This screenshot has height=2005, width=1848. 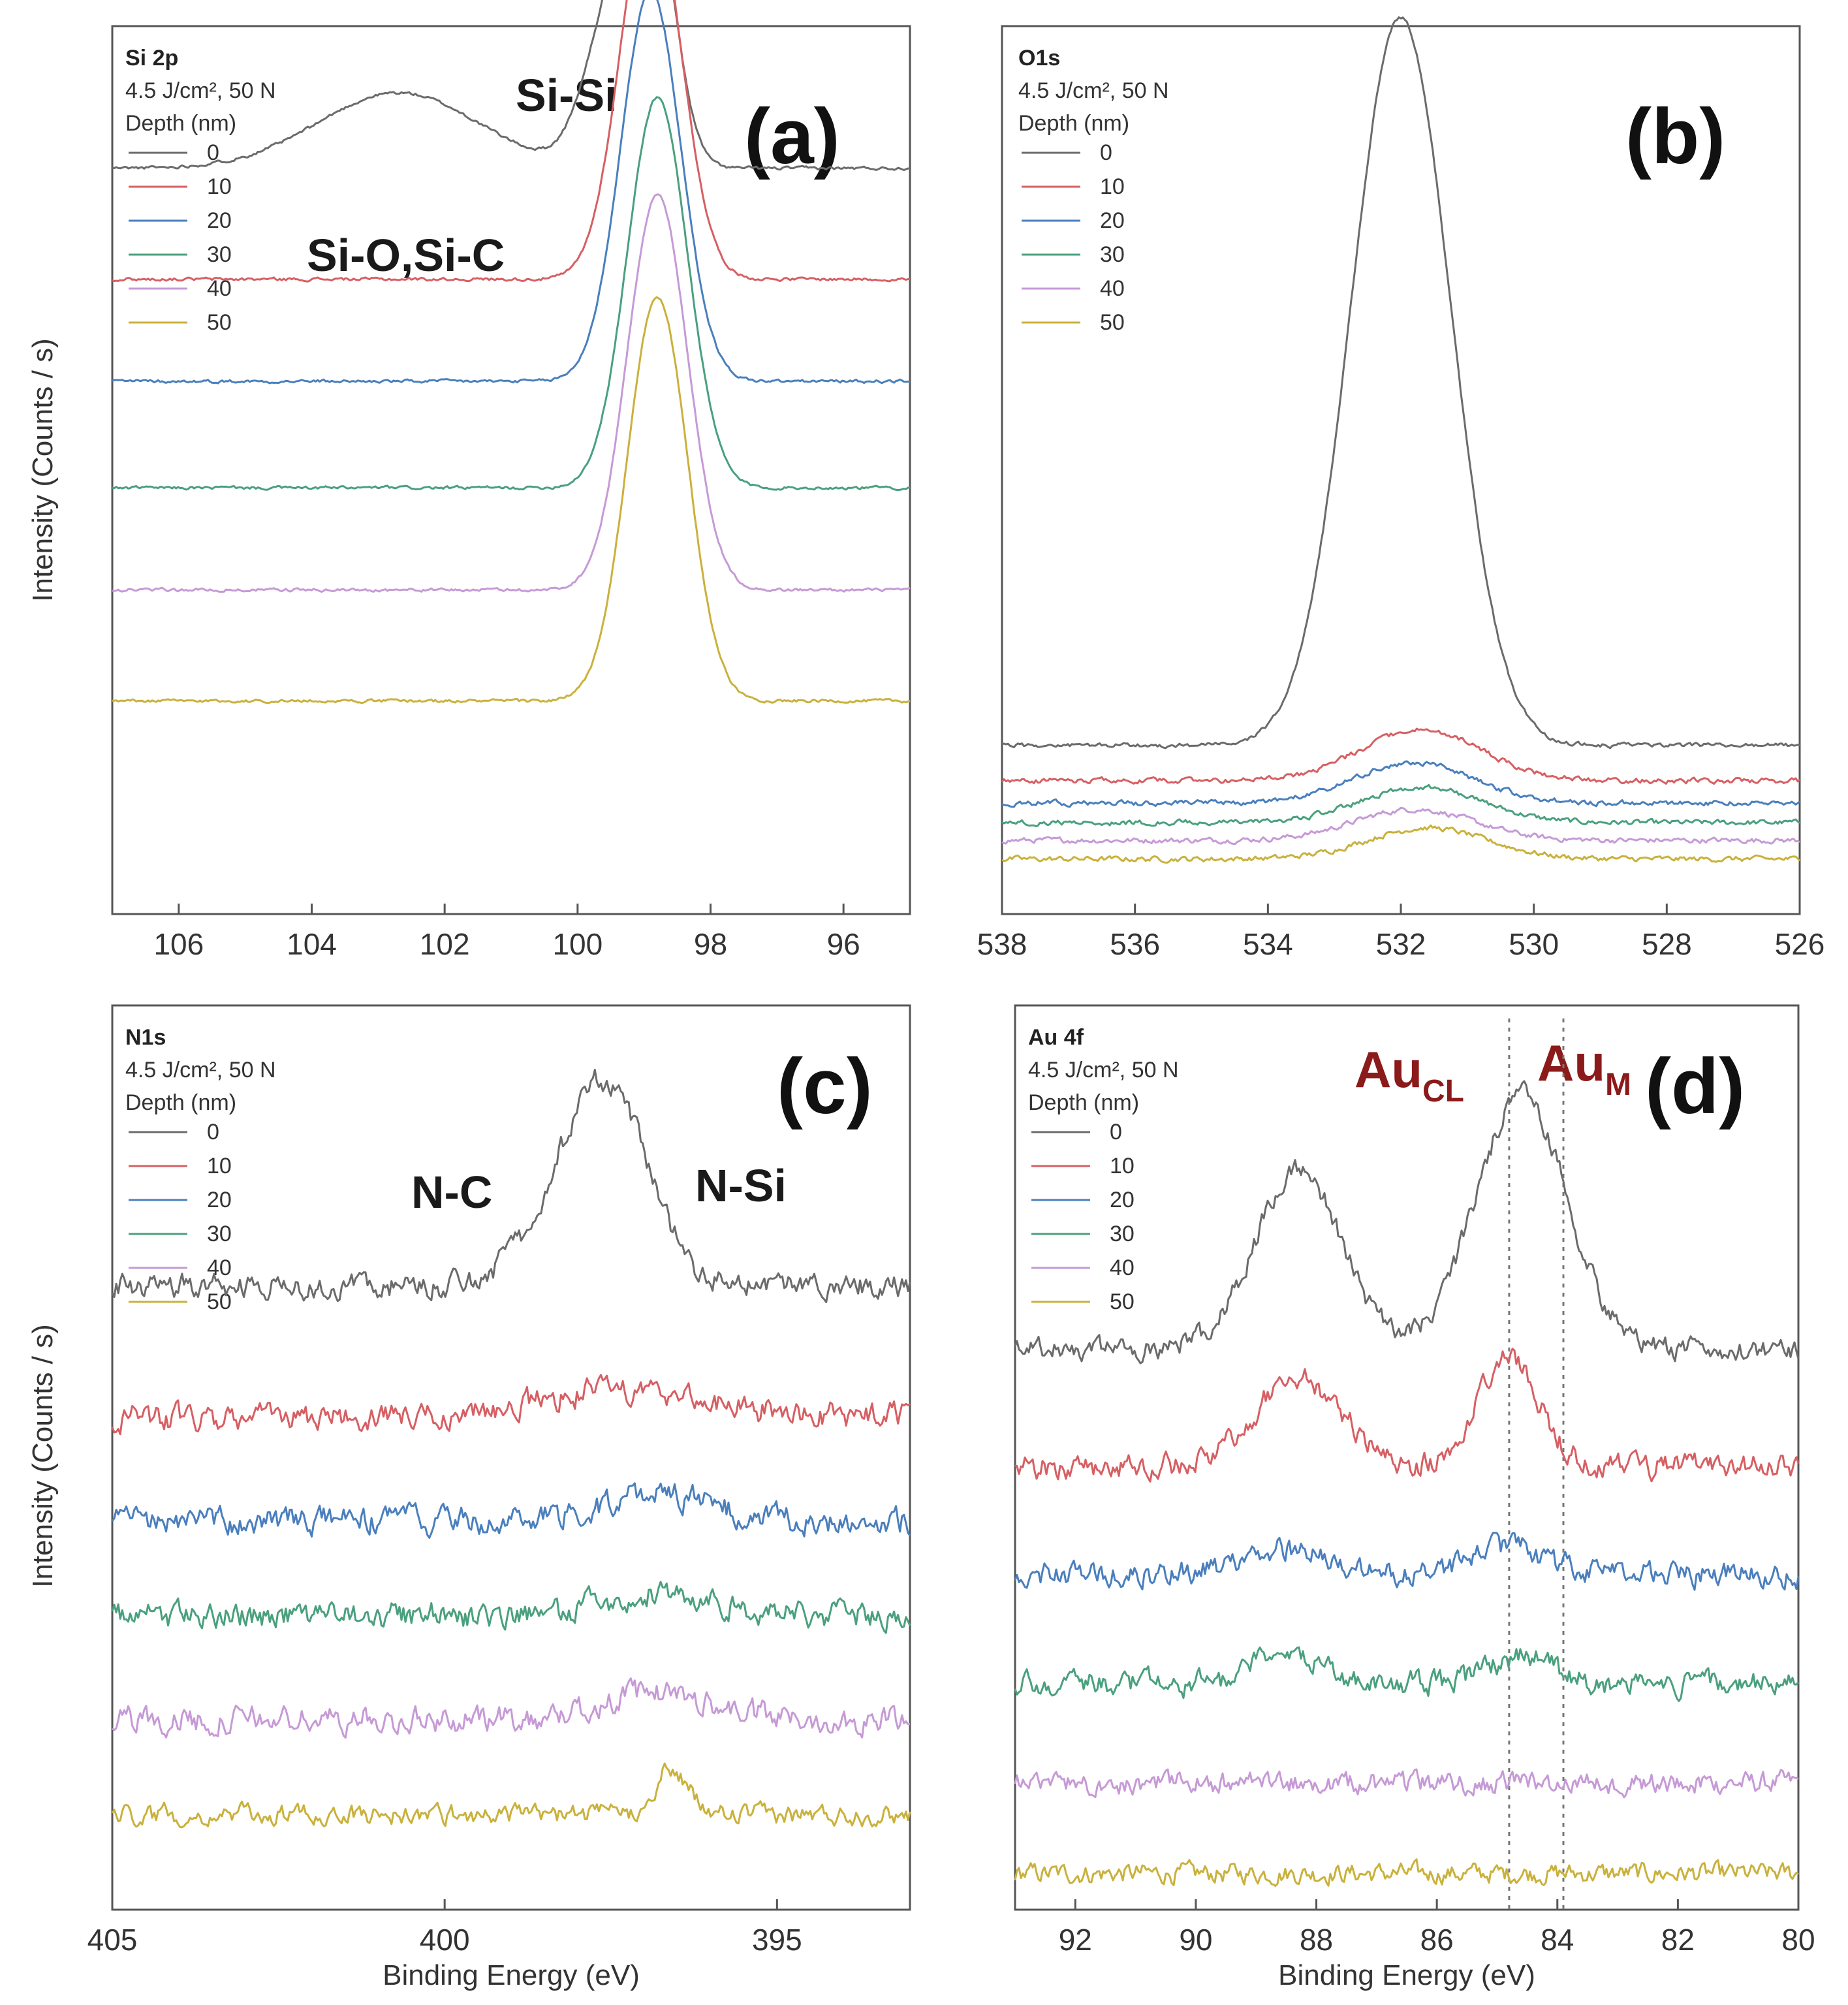 I want to click on panel-d-series-50nm, so click(x=1406, y=1872).